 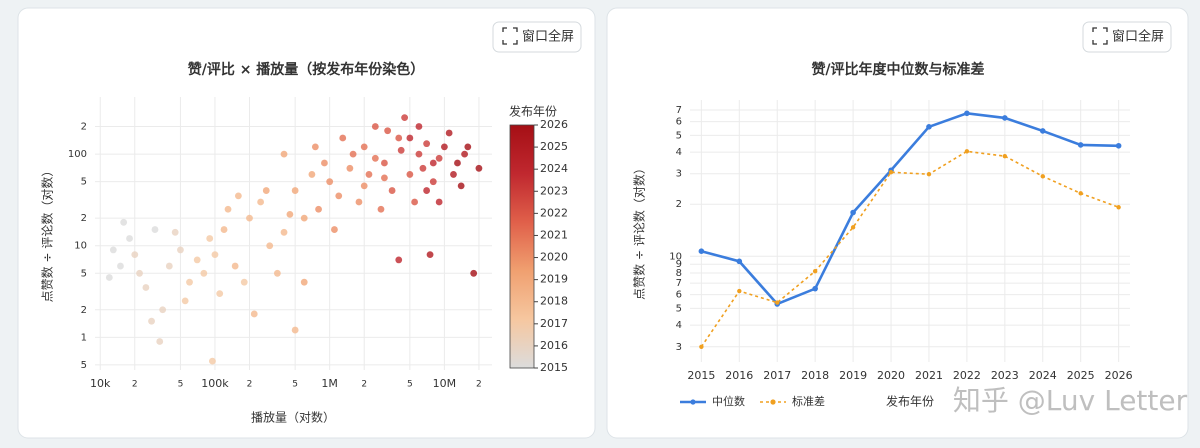 What do you see at coordinates (808, 401) in the screenshot?
I see `legend-label: 标准差` at bounding box center [808, 401].